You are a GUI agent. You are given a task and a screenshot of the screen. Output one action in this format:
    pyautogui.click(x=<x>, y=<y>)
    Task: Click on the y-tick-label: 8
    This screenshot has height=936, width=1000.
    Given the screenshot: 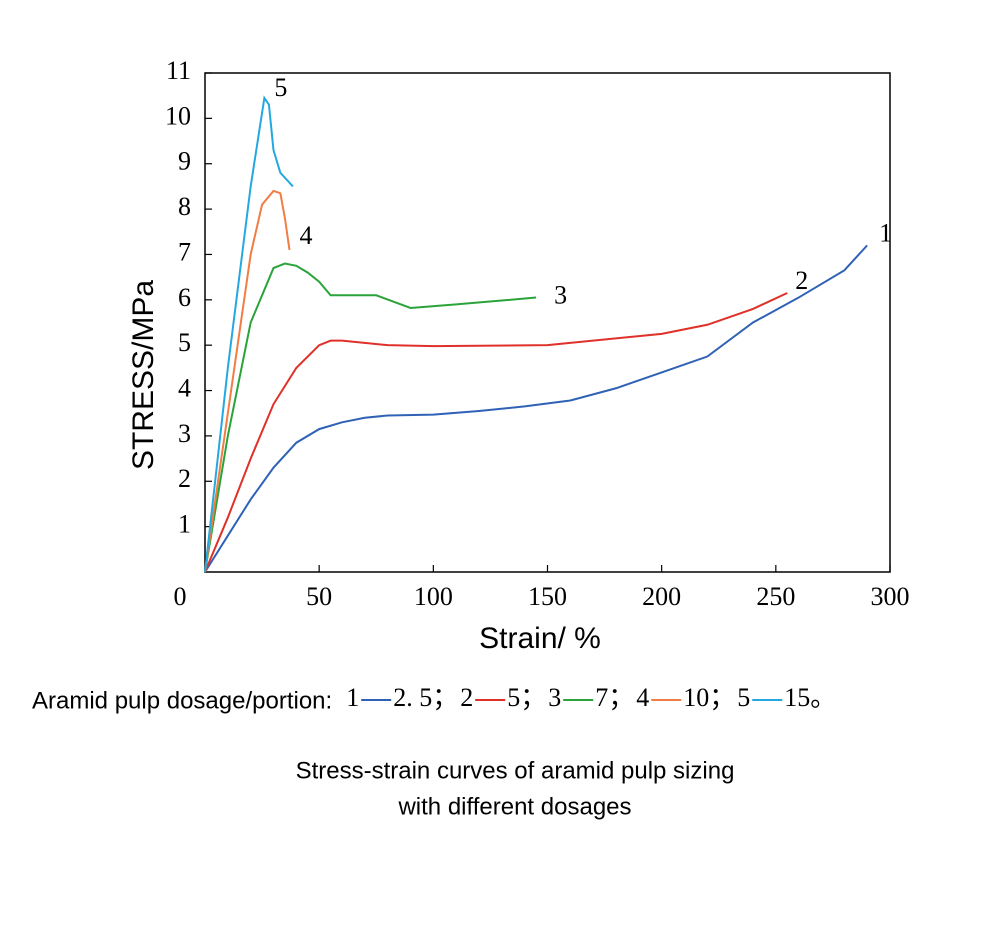 What is the action you would take?
    pyautogui.click(x=184, y=206)
    